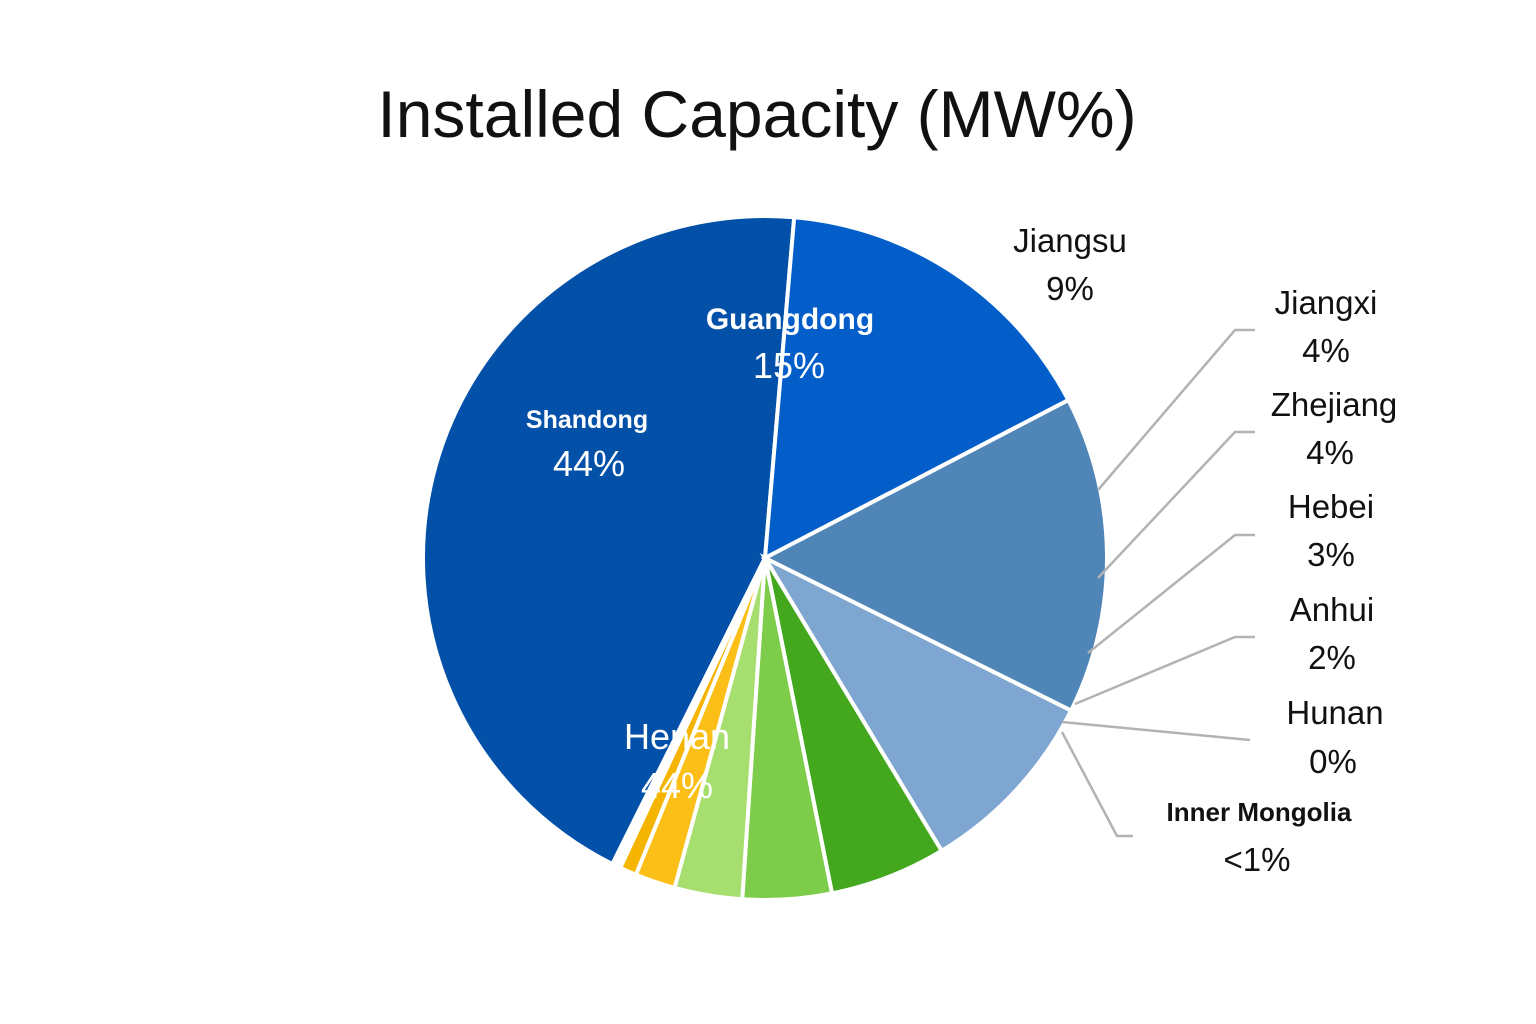 Image resolution: width=1536 pixels, height=1024 pixels. Describe the element at coordinates (1176, 409) in the screenshot. I see `leader-line-jiangxi` at that location.